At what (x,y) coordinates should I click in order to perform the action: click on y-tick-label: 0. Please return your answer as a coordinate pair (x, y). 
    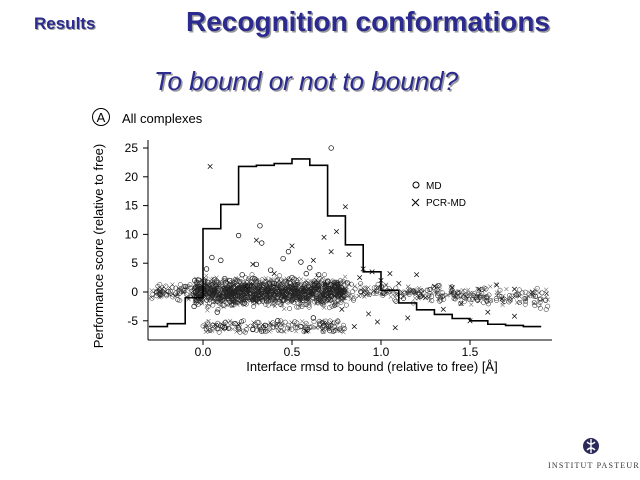
    Looking at the image, I should click on (134, 292).